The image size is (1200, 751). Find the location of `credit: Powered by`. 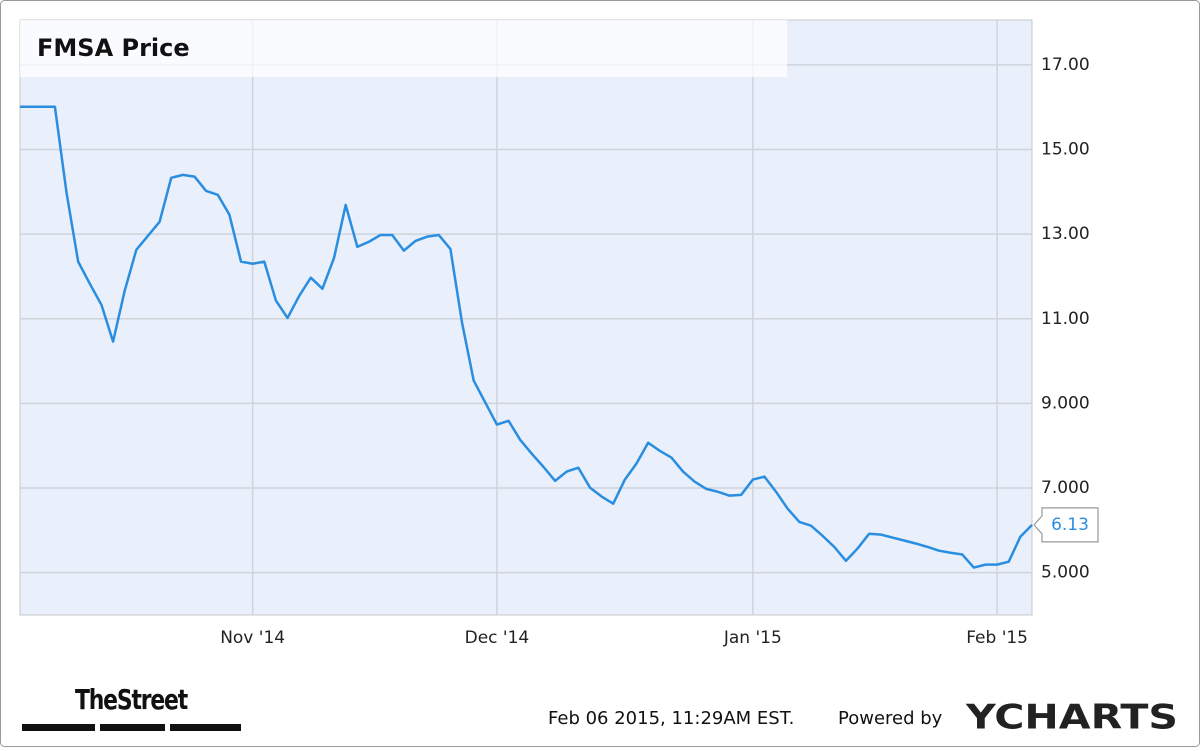

credit: Powered by is located at coordinates (890, 718).